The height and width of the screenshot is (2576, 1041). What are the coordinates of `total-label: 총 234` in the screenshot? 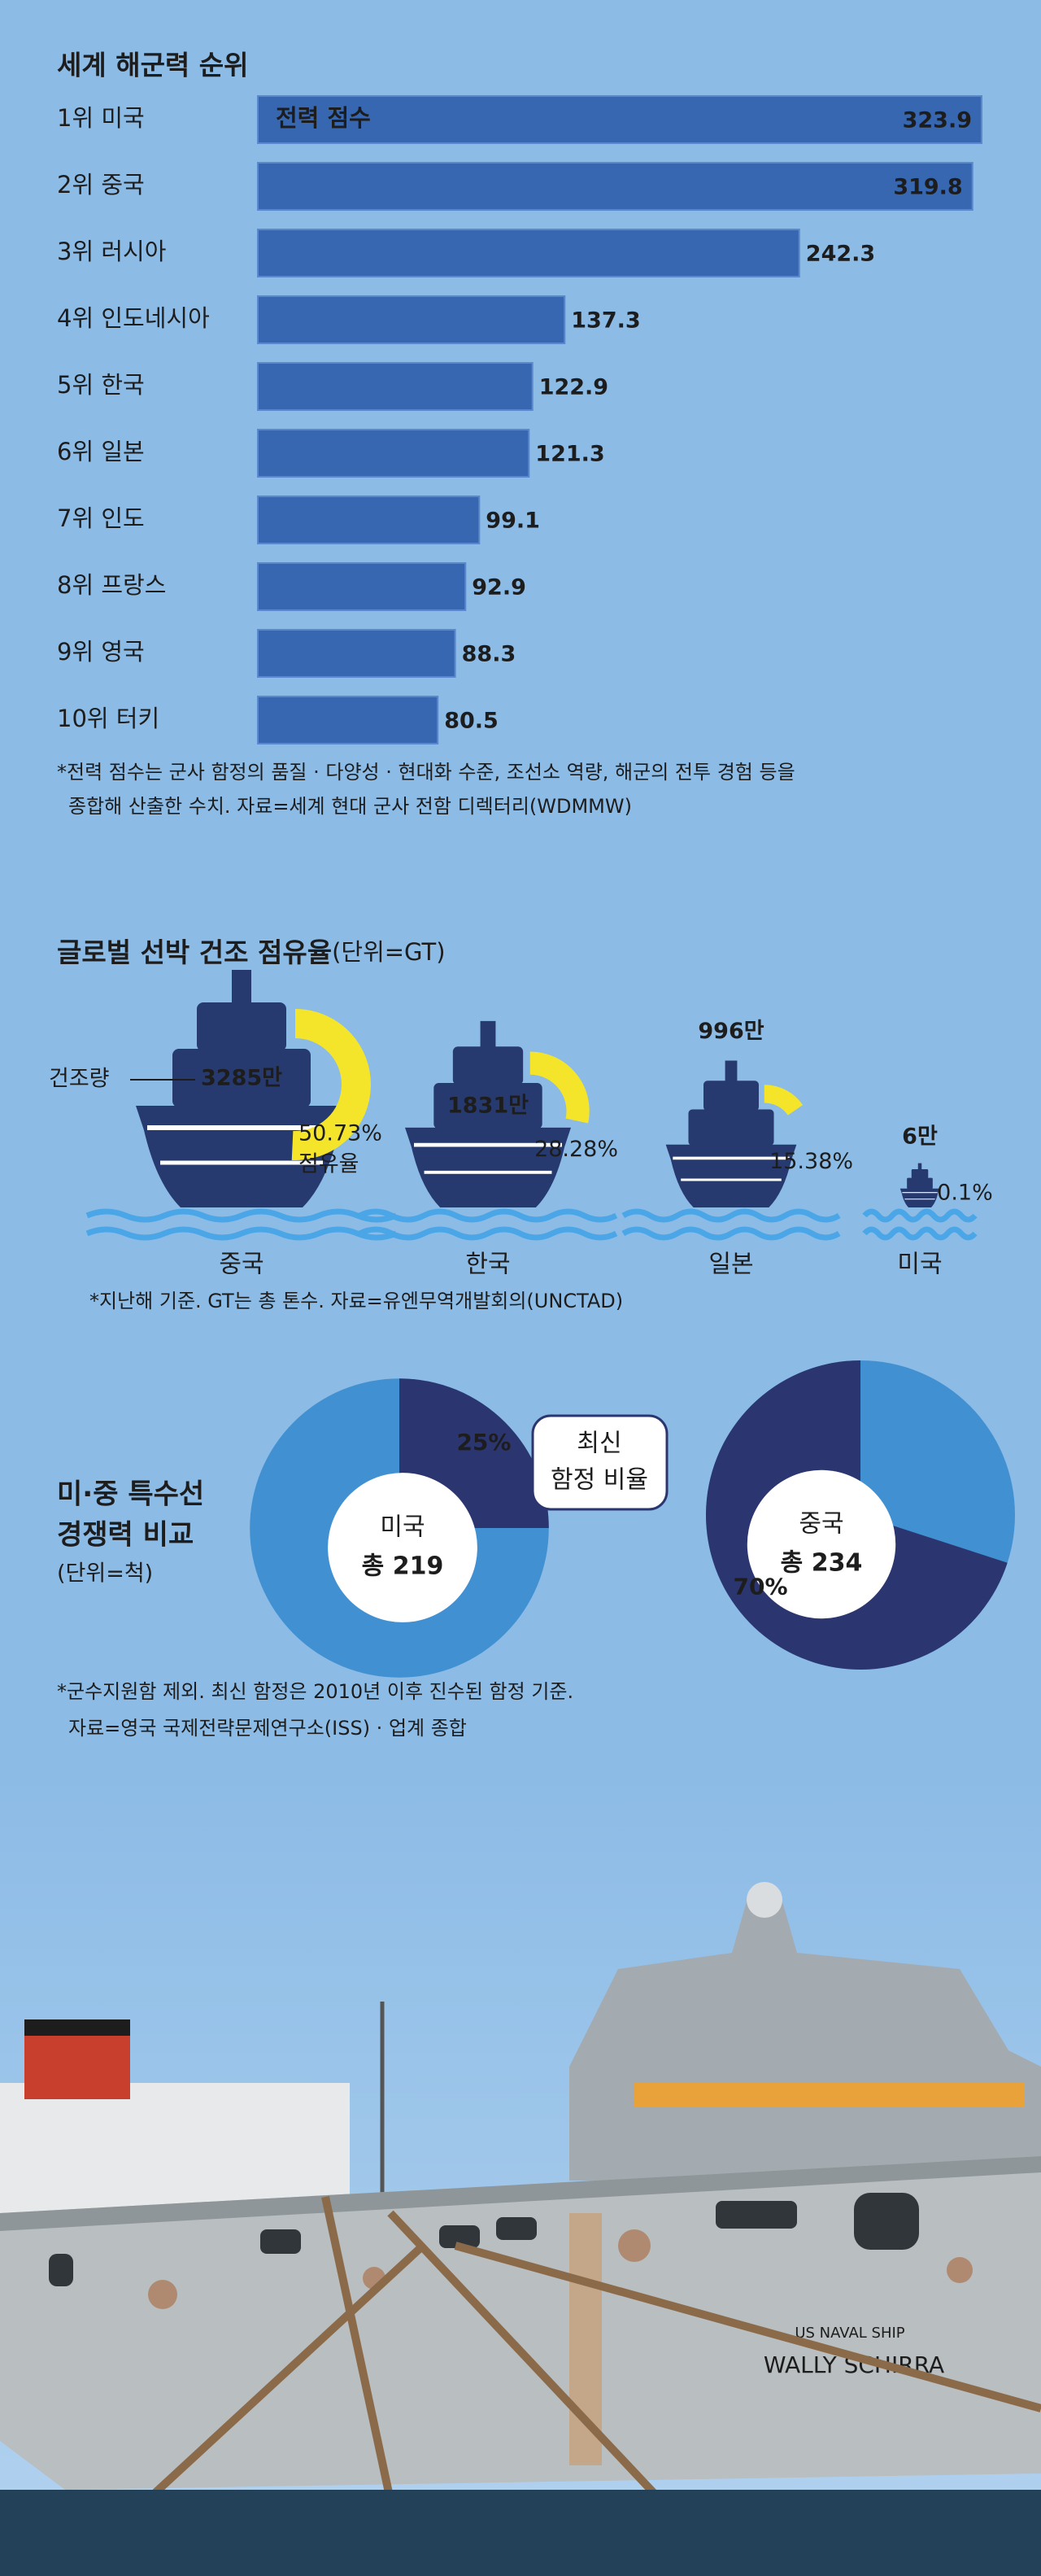 It's located at (822, 1563).